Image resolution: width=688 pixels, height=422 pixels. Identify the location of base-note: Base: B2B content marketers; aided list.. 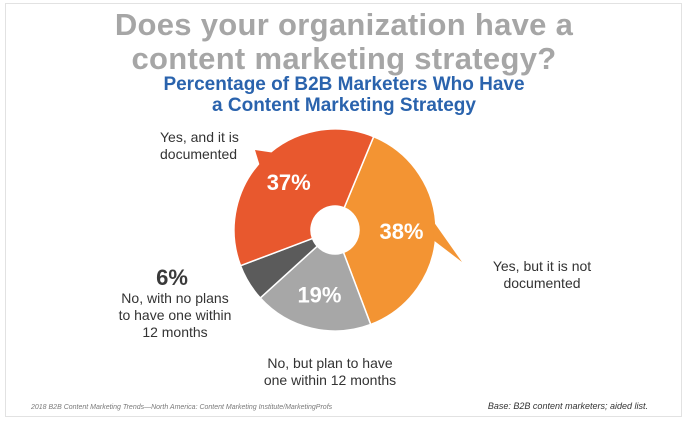
(567, 406).